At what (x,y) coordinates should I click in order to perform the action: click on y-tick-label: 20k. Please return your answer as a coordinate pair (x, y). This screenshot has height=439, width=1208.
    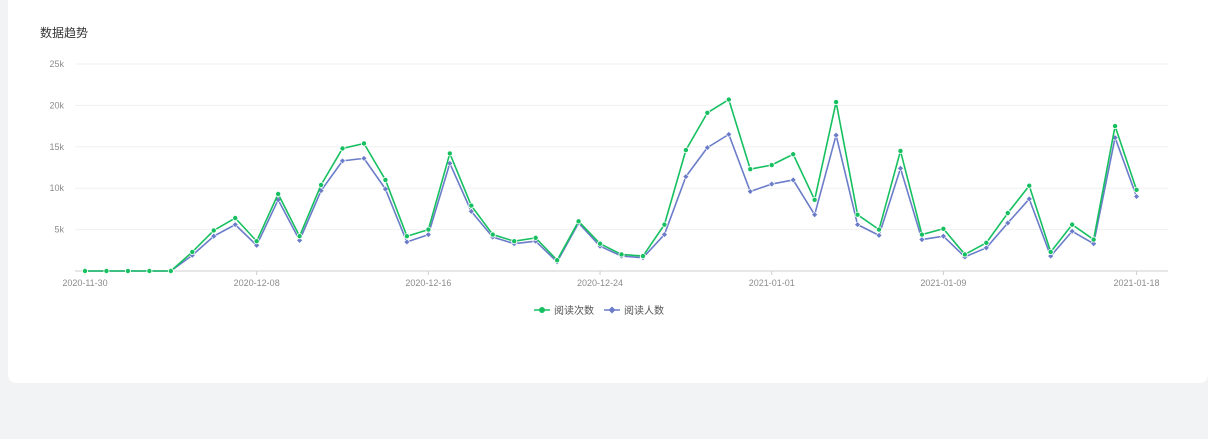
    Looking at the image, I should click on (56, 105).